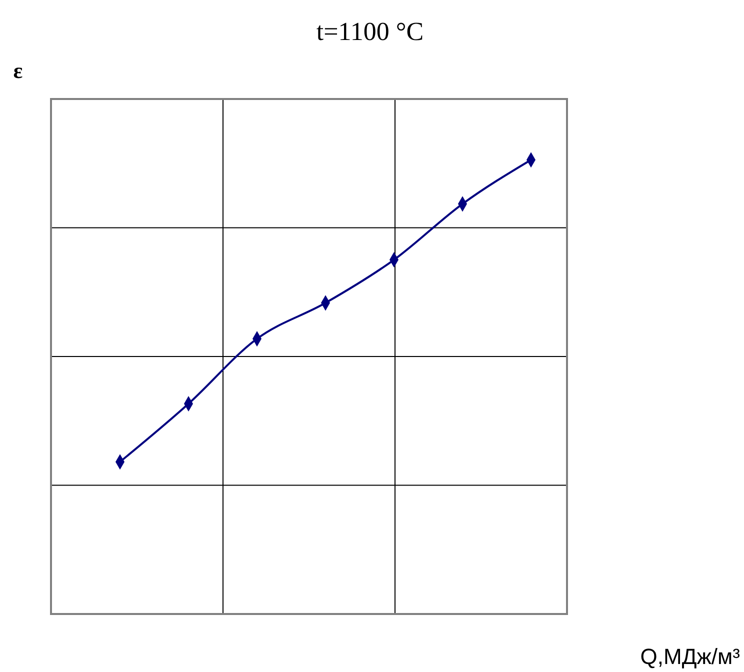  What do you see at coordinates (690, 656) in the screenshot?
I see `x-axis-title: Q,МДж/м³` at bounding box center [690, 656].